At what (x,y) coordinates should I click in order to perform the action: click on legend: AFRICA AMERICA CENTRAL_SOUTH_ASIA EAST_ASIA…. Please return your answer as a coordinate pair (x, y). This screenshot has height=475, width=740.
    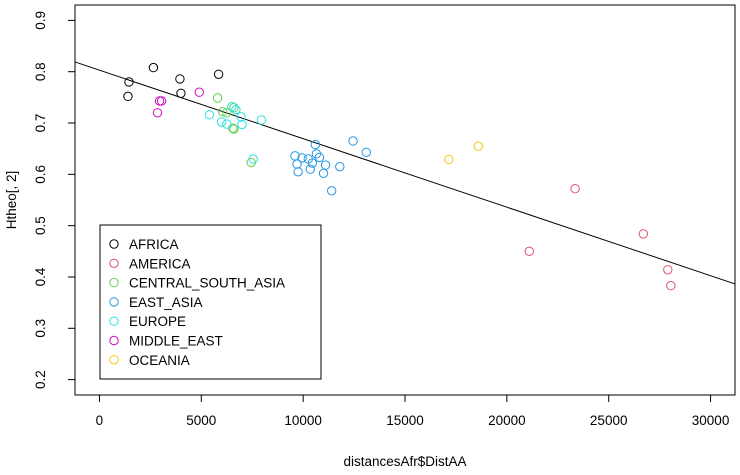
    Looking at the image, I should click on (210, 302).